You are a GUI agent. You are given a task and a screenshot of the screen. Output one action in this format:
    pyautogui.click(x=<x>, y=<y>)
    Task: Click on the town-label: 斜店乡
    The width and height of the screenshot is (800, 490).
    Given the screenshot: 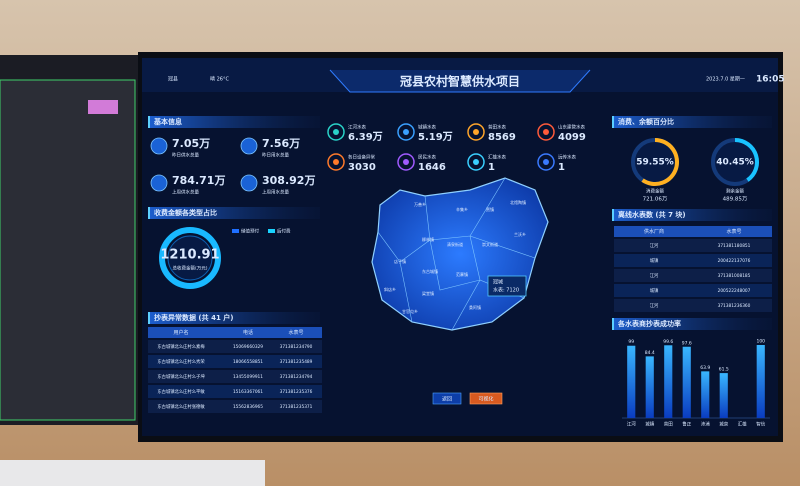 What is the action you would take?
    pyautogui.click(x=390, y=289)
    